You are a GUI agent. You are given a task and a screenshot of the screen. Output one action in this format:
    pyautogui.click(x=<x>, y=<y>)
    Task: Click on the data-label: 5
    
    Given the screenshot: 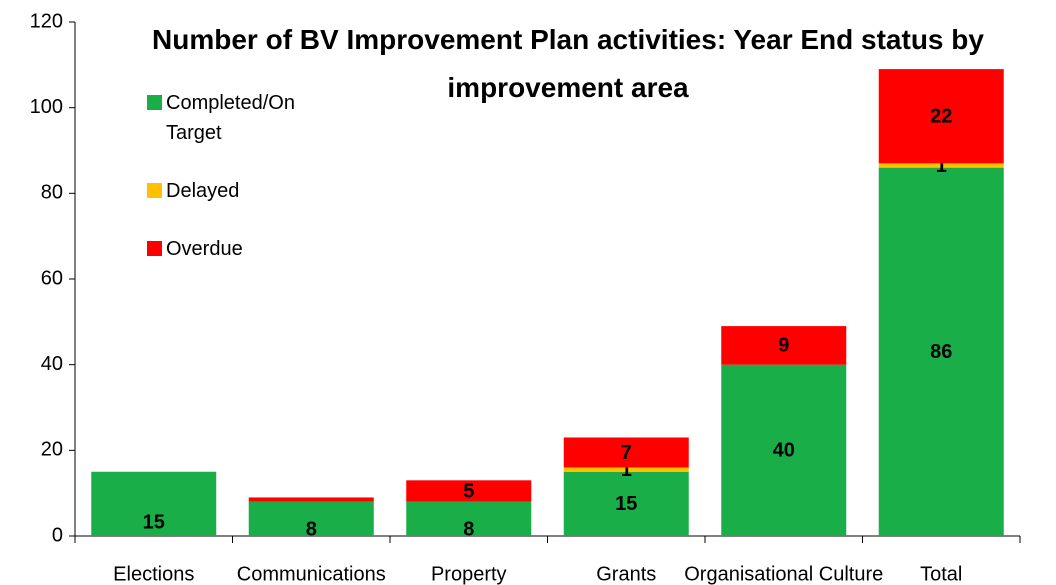 What is the action you would take?
    pyautogui.click(x=468, y=491)
    